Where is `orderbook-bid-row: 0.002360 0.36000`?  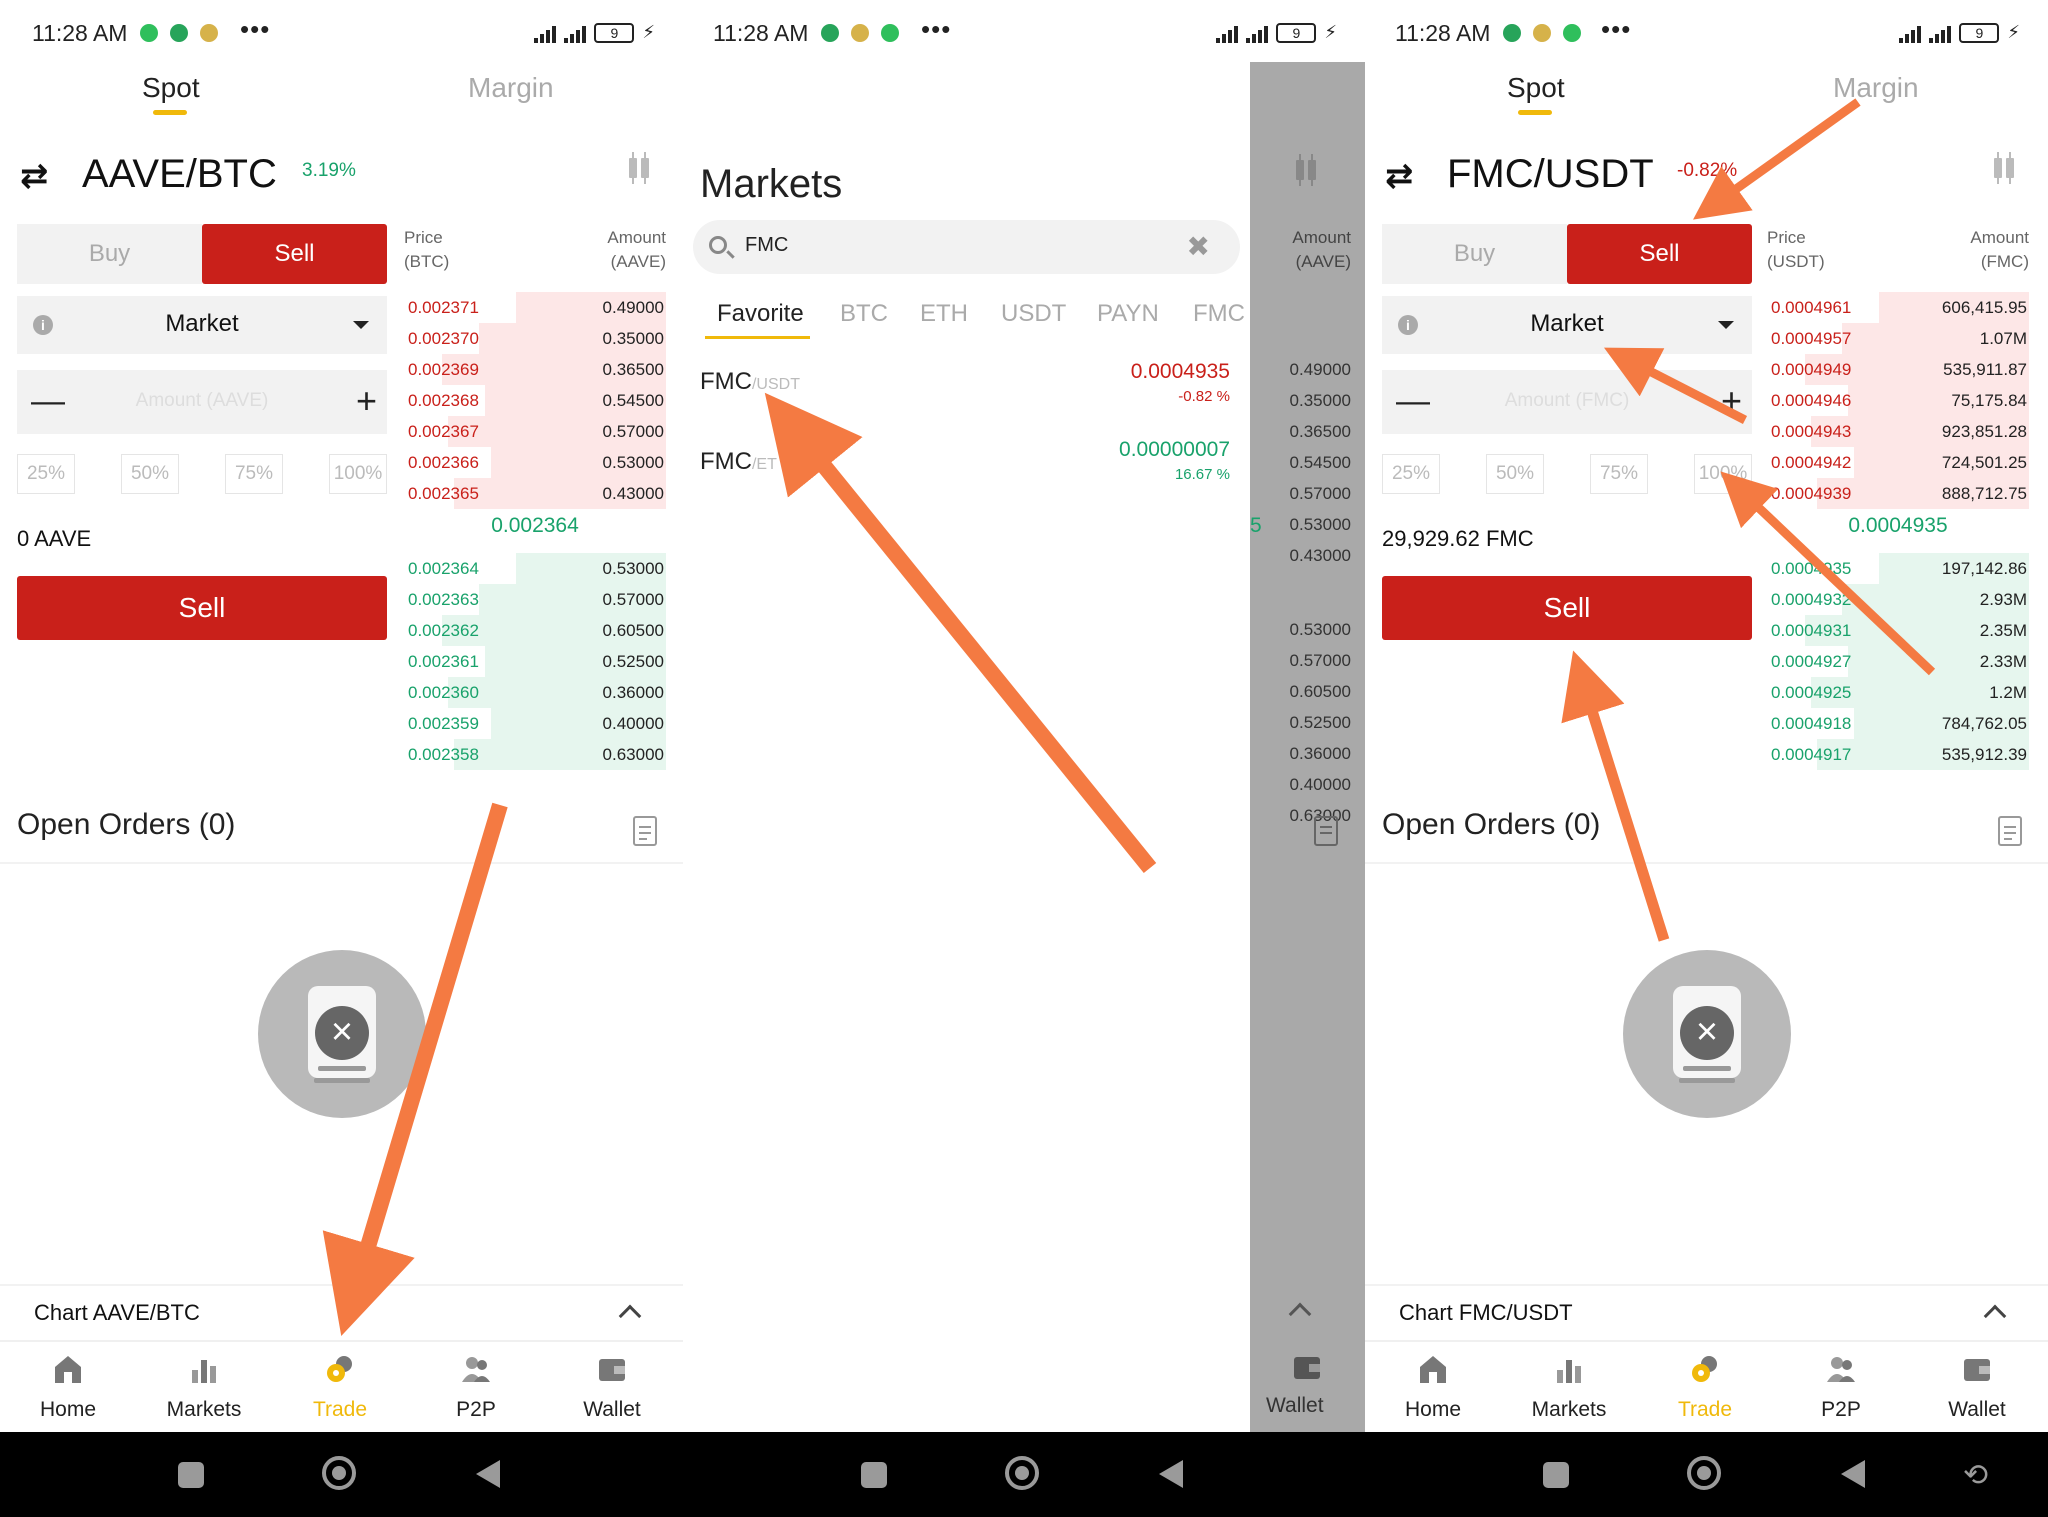
orderbook-bid-row: 0.002360 0.36000 is located at coordinates (535, 692).